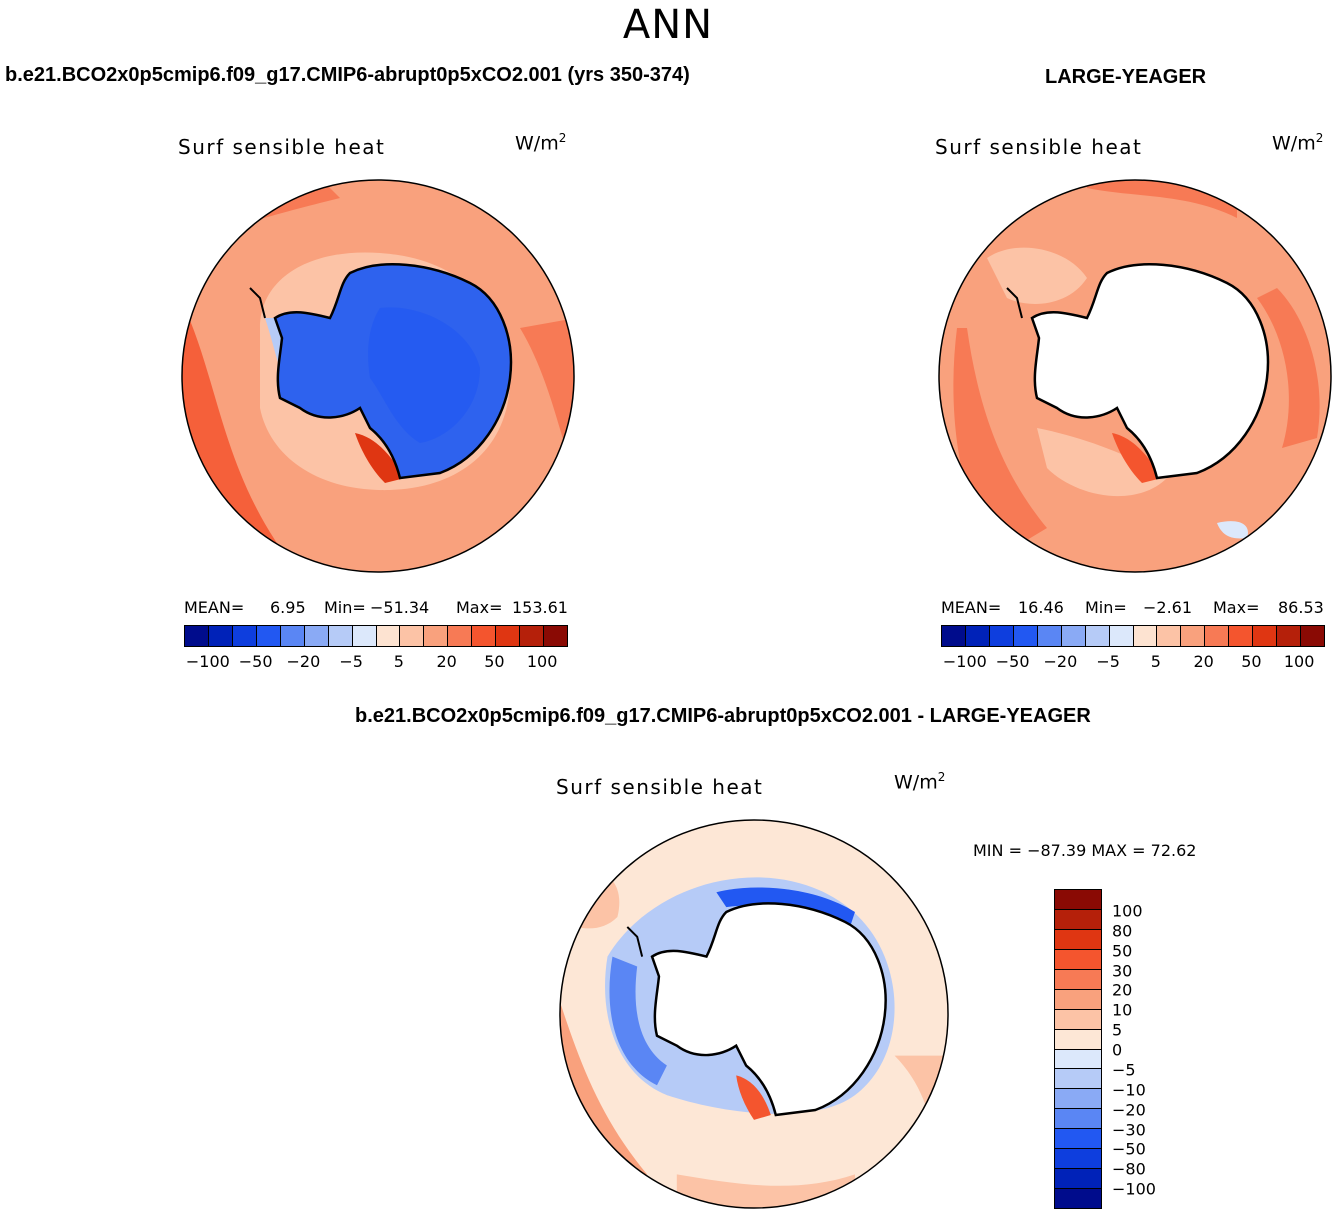 The height and width of the screenshot is (1217, 1336). I want to click on max-value: 153.61, so click(540, 607).